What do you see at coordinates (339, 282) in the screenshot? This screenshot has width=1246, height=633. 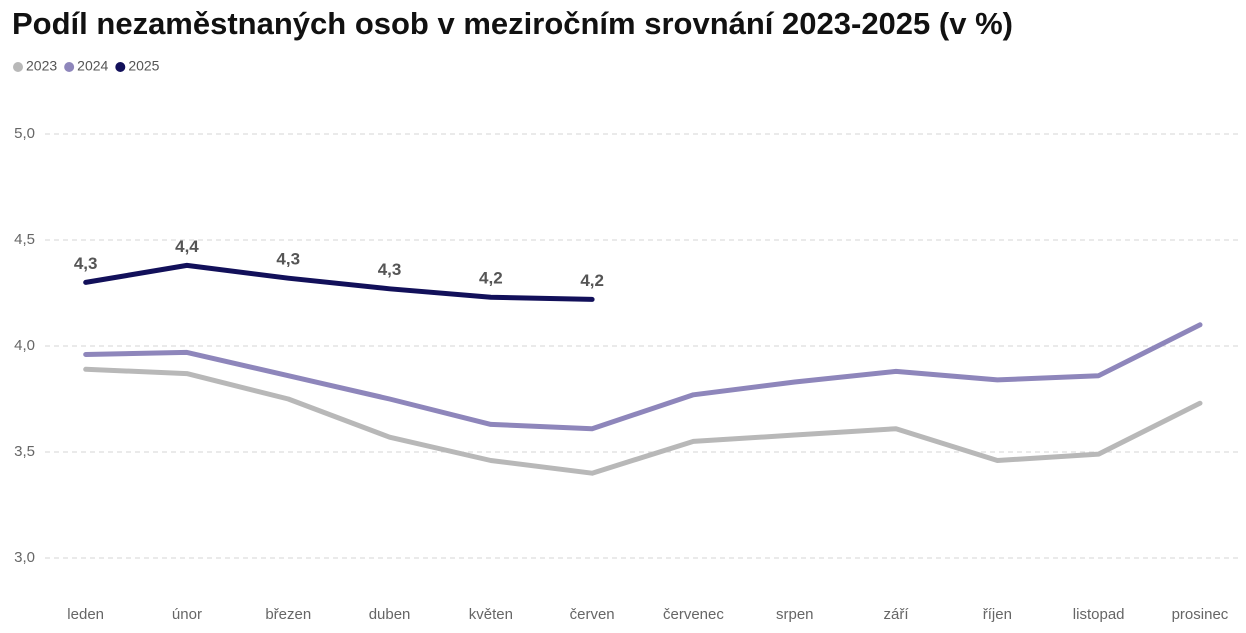 I see `series-line` at bounding box center [339, 282].